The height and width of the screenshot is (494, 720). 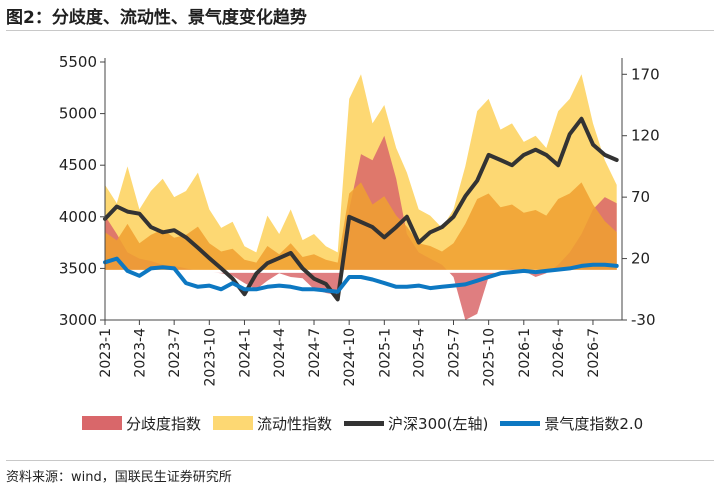 What do you see at coordinates (594, 353) in the screenshot?
I see `x-tick-label: 2026-7` at bounding box center [594, 353].